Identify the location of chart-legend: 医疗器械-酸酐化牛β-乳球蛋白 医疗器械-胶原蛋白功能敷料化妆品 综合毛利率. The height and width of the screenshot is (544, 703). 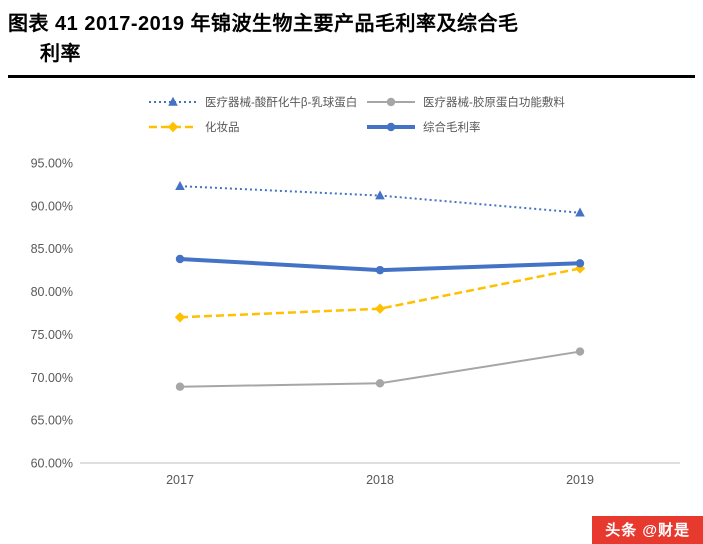
(366, 114).